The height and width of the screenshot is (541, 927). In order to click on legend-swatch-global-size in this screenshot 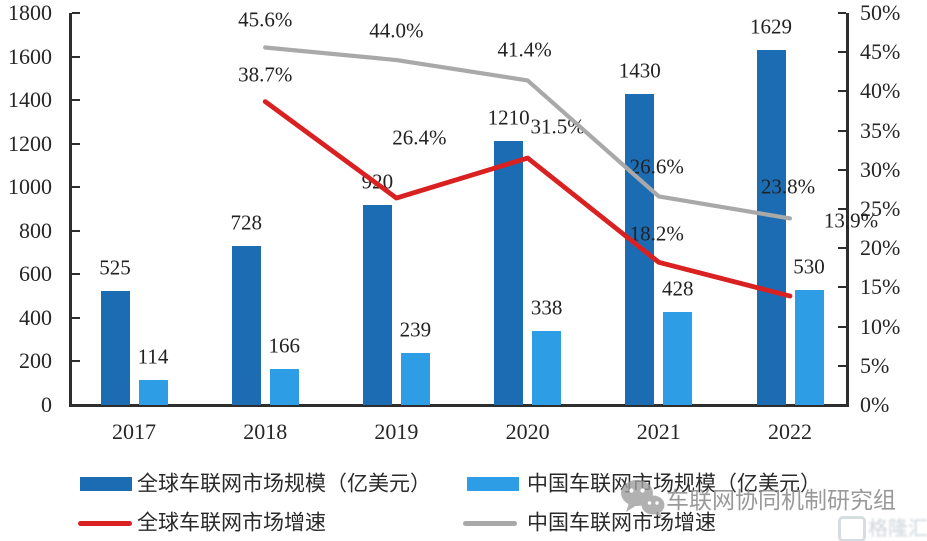, I will do `click(106, 484)`.